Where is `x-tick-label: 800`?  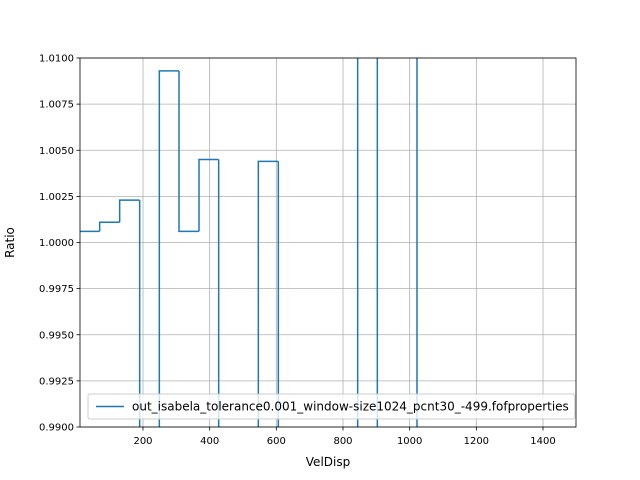 x-tick-label: 800 is located at coordinates (342, 441).